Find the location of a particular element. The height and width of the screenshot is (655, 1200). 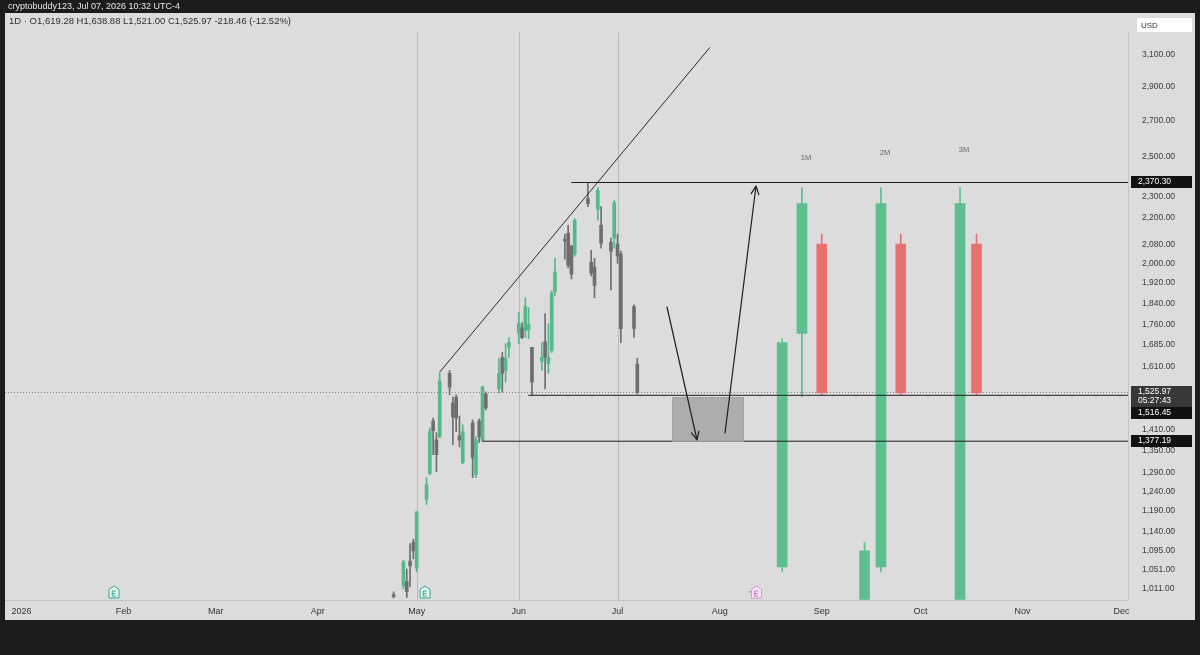

x-tick-label: Feb is located at coordinates (123, 610).